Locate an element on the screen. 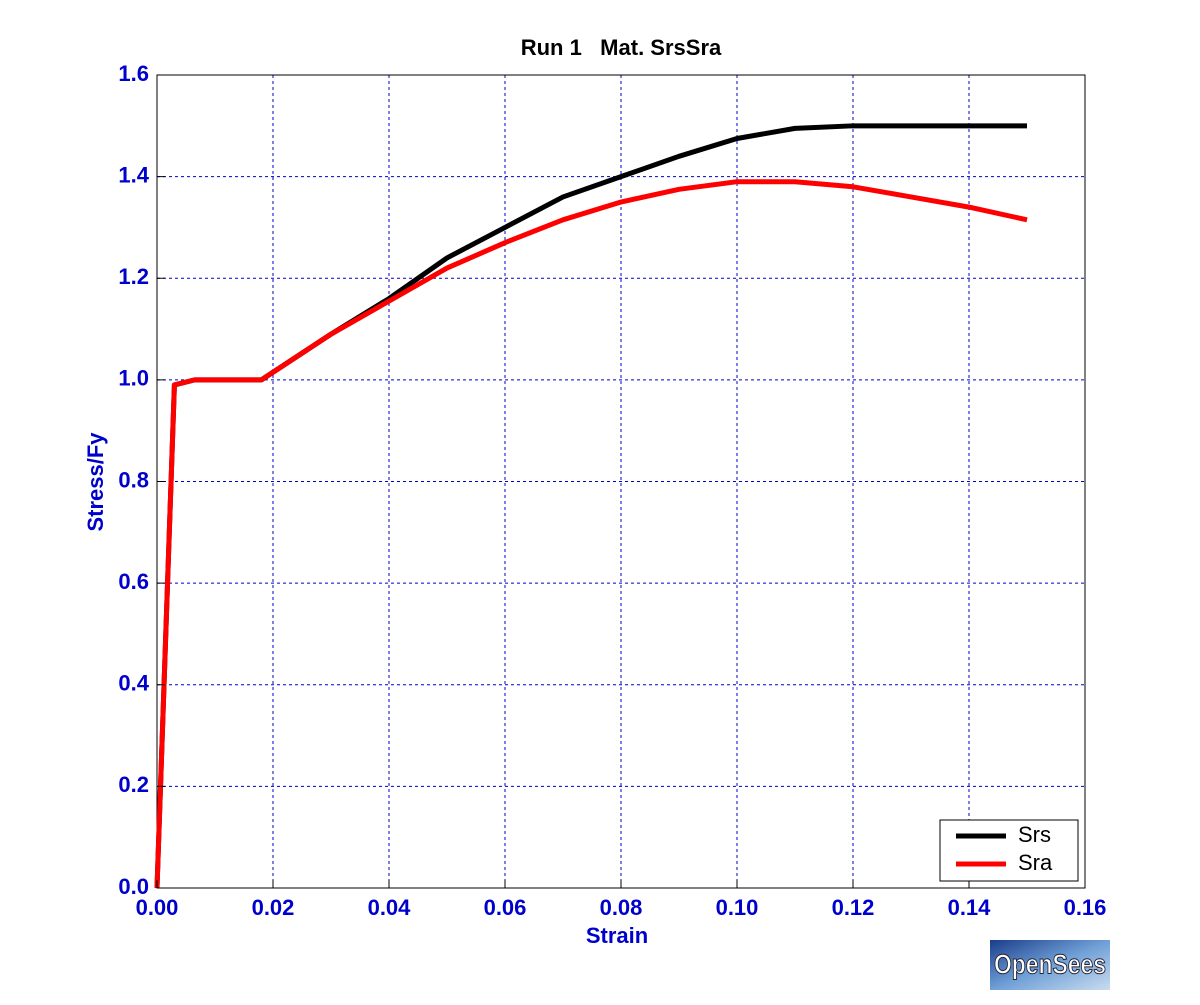 The image size is (1200, 1005). x-tick-label: 0.00 is located at coordinates (157, 907).